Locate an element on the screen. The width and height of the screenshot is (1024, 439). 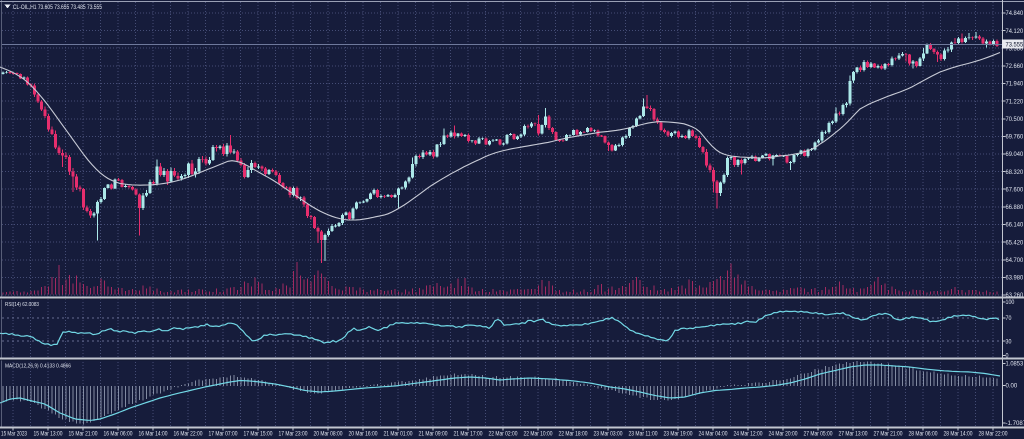
svg-text: 71.220 is located at coordinates (1015, 101).